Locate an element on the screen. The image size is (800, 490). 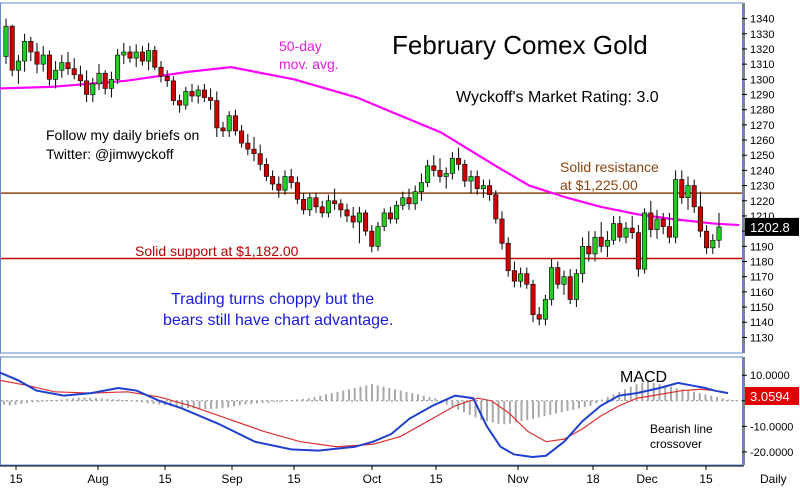
price-tick-label: 1320 is located at coordinates (762, 50).